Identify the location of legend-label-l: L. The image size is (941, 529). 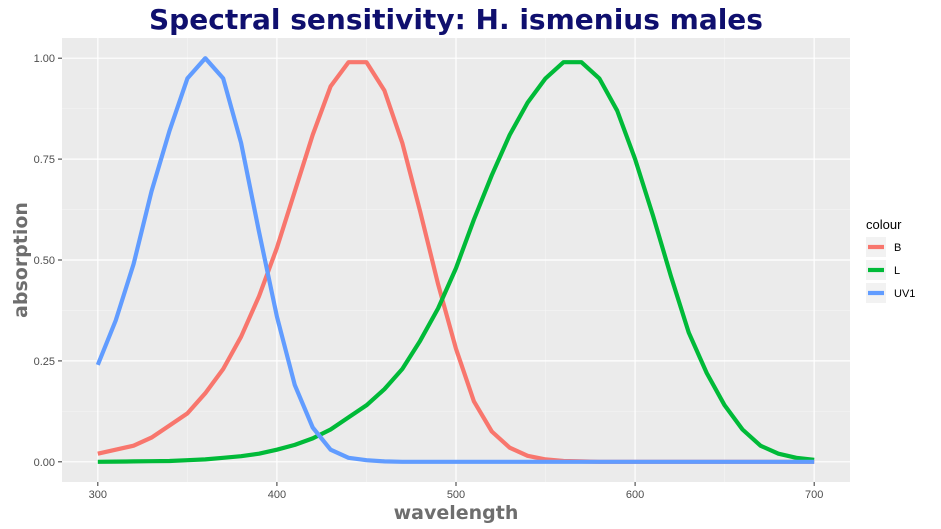
(897, 271).